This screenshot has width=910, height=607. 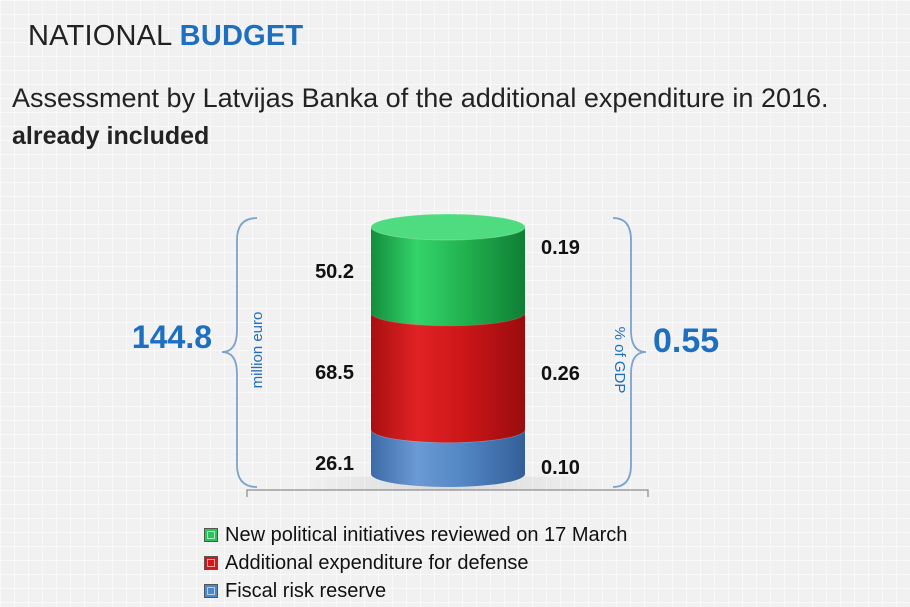 I want to click on chart-bars, so click(x=448, y=350).